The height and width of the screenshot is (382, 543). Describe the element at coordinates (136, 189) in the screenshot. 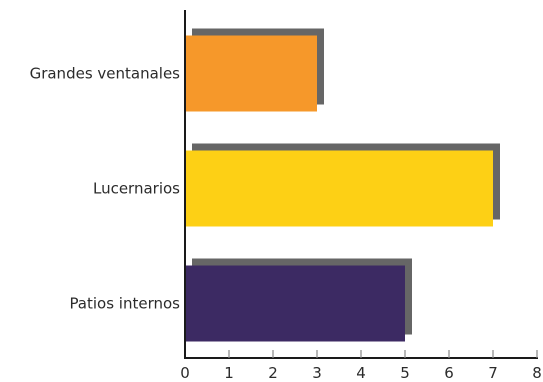

I see `category-label-1: Lucernarios` at that location.